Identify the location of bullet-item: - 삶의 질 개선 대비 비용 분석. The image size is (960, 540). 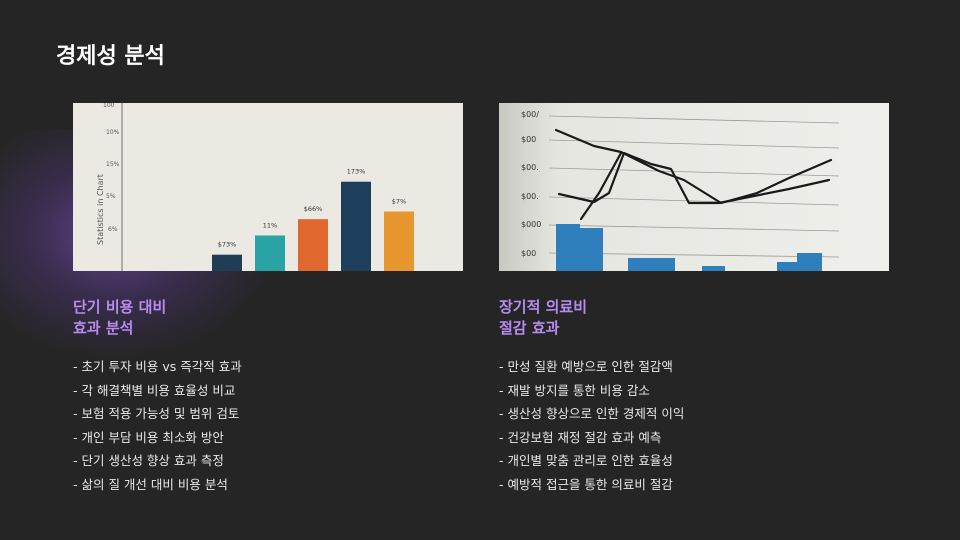
(150, 484).